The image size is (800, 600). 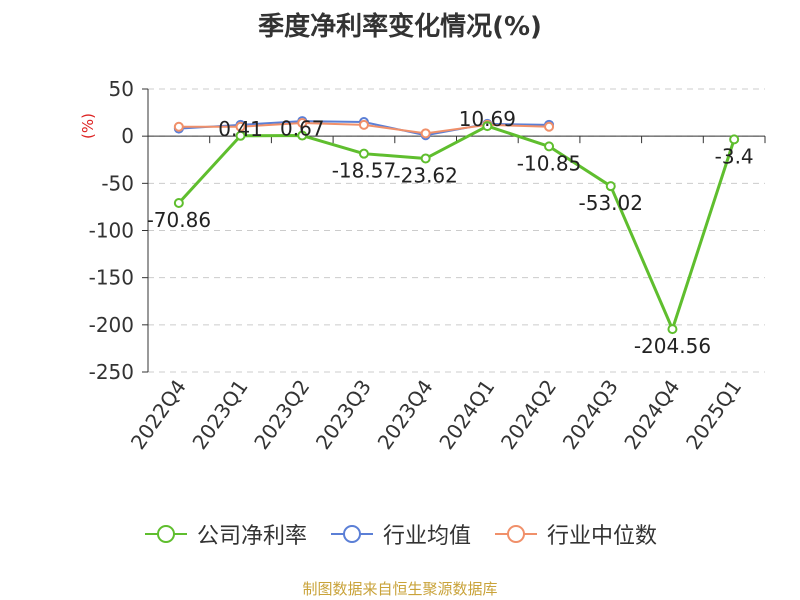 I want to click on data-label: -18.57, so click(x=364, y=171).